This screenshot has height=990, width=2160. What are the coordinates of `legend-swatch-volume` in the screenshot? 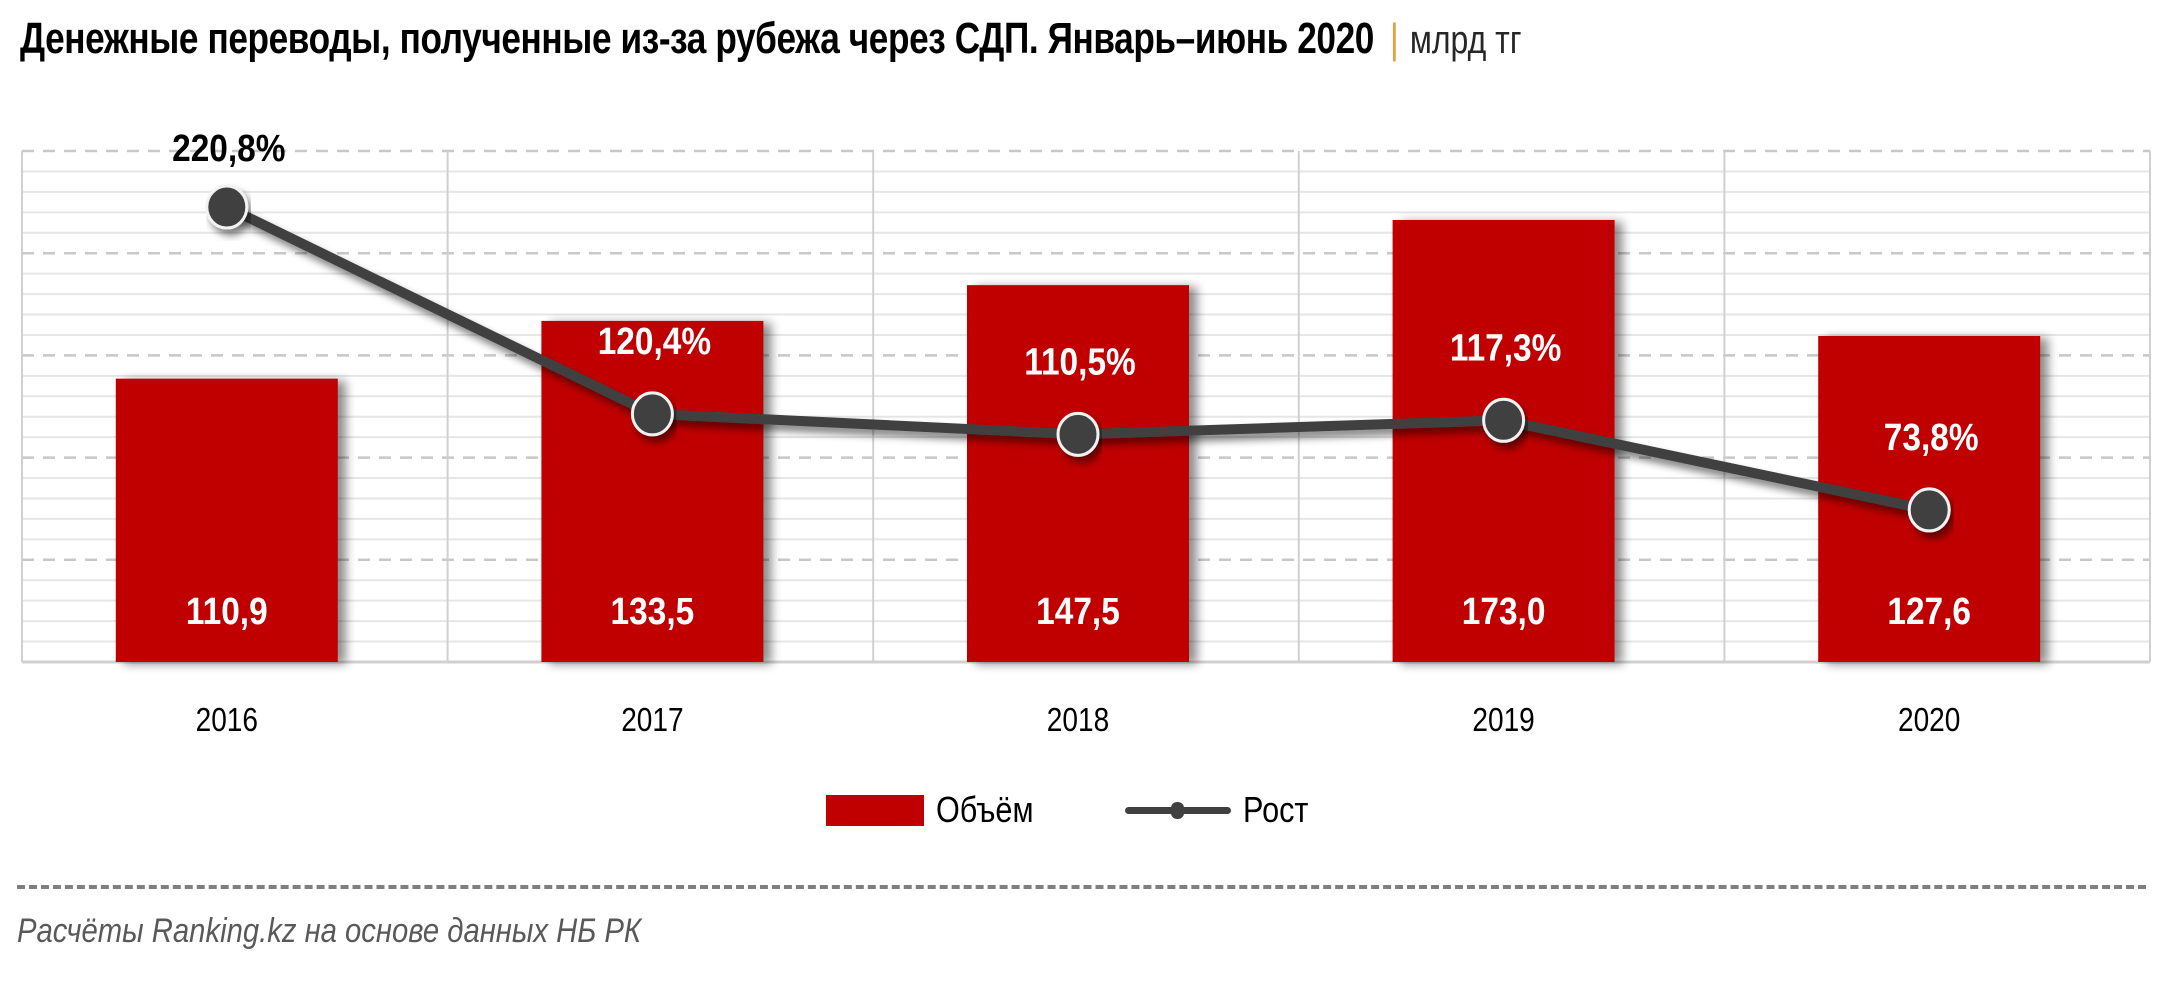 It's located at (875, 810).